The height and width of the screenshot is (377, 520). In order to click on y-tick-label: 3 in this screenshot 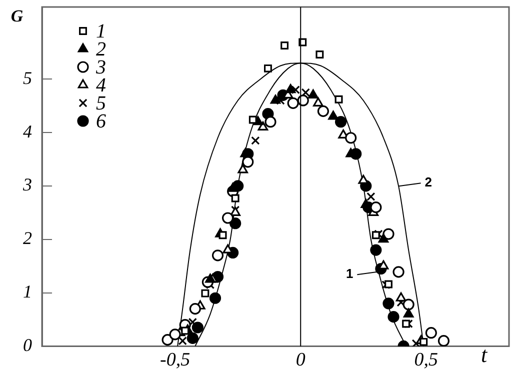, I will do `click(27, 184)`.